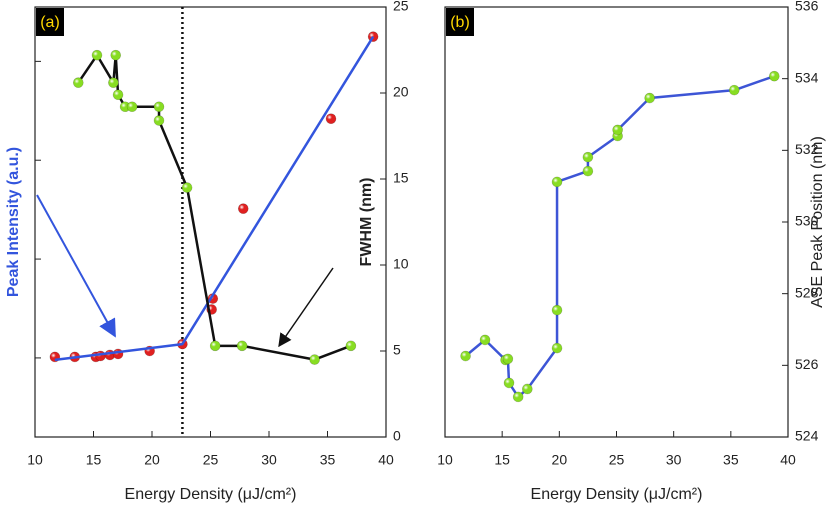 The image size is (830, 509). What do you see at coordinates (807, 149) in the screenshot?
I see `y-tick-label: 532` at bounding box center [807, 149].